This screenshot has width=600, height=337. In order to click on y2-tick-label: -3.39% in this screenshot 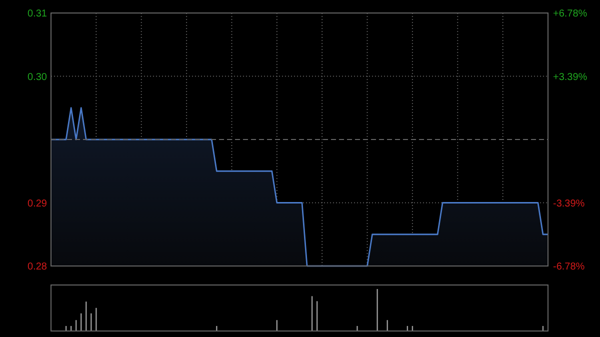, I will do `click(569, 204)`.